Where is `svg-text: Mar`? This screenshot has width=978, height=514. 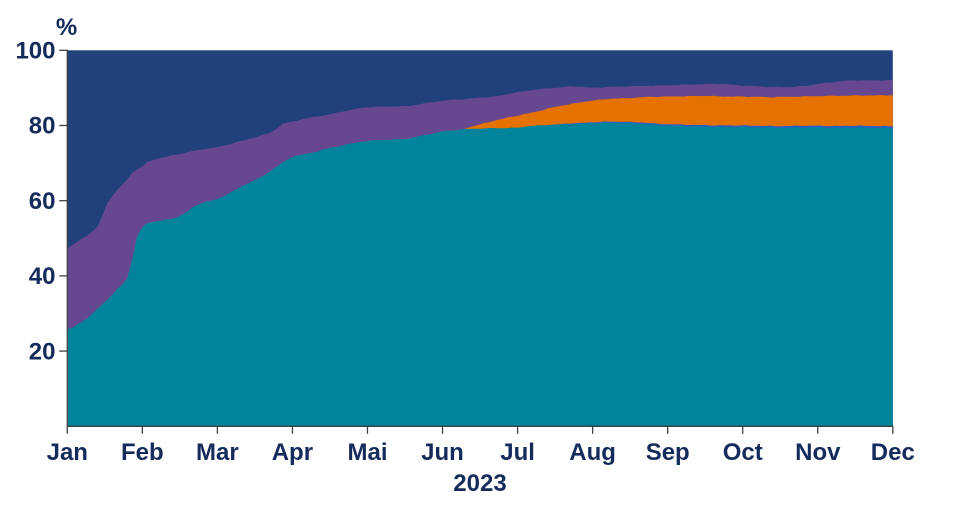 svg-text: Mar is located at coordinates (217, 452).